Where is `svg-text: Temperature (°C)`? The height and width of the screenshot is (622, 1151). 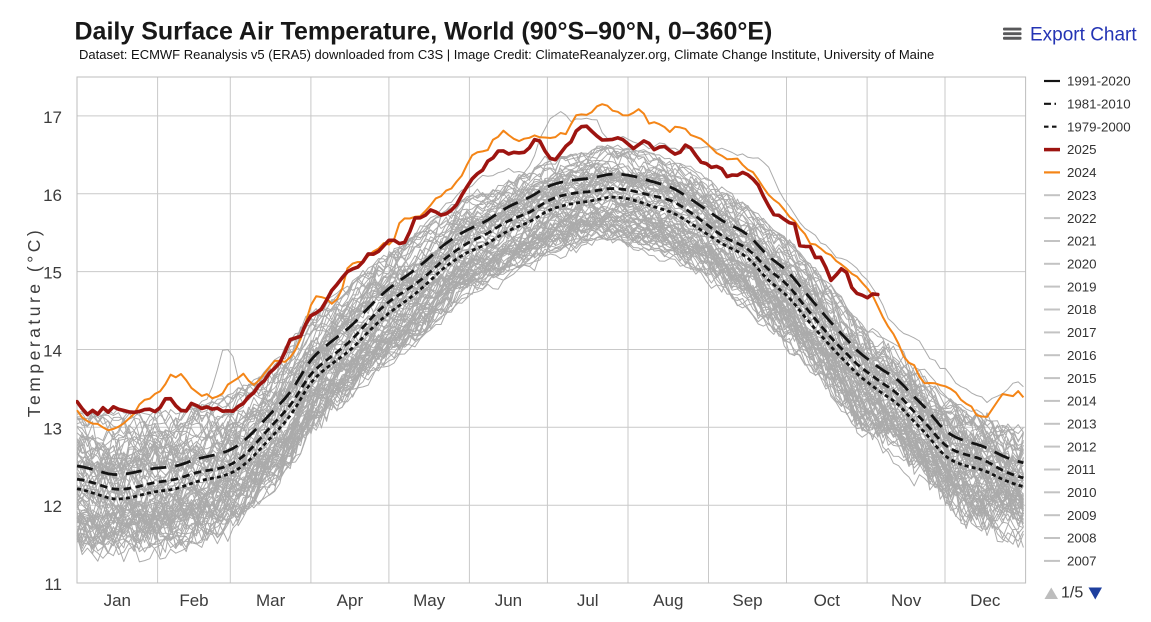 svg-text: Temperature (°C) is located at coordinates (34, 322).